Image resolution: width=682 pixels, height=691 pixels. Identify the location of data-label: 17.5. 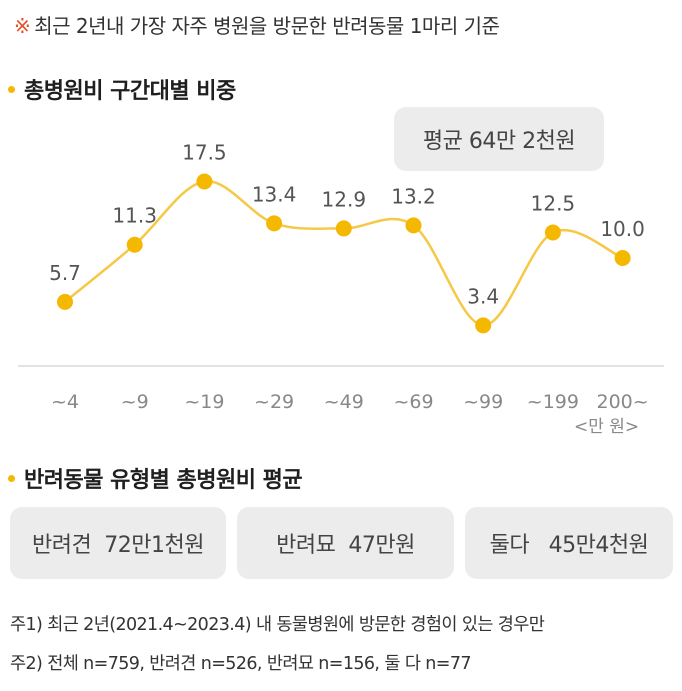
(204, 153).